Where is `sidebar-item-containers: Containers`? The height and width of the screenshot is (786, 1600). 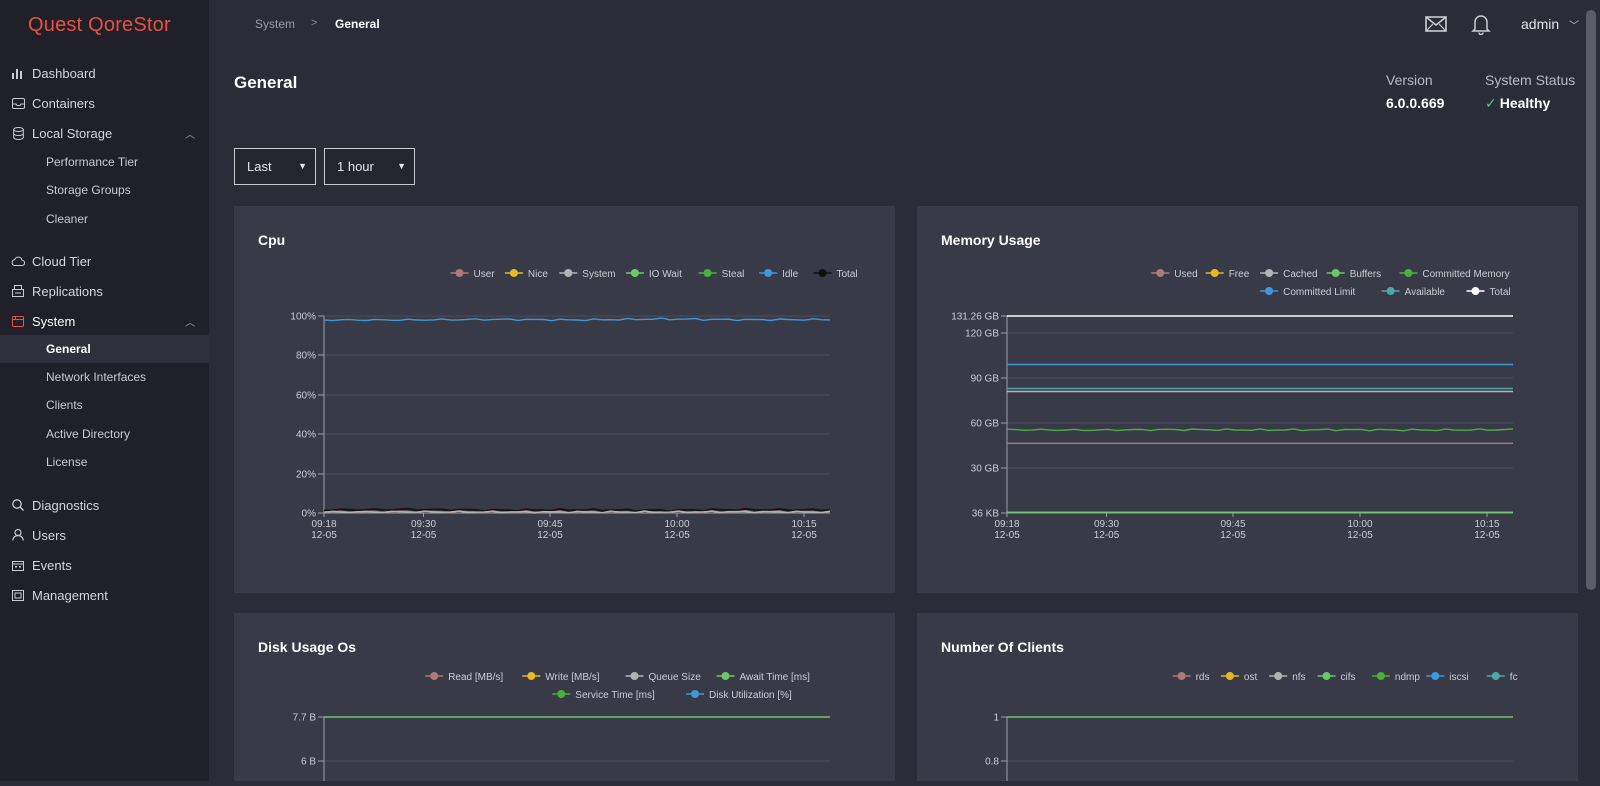 sidebar-item-containers: Containers is located at coordinates (104, 103).